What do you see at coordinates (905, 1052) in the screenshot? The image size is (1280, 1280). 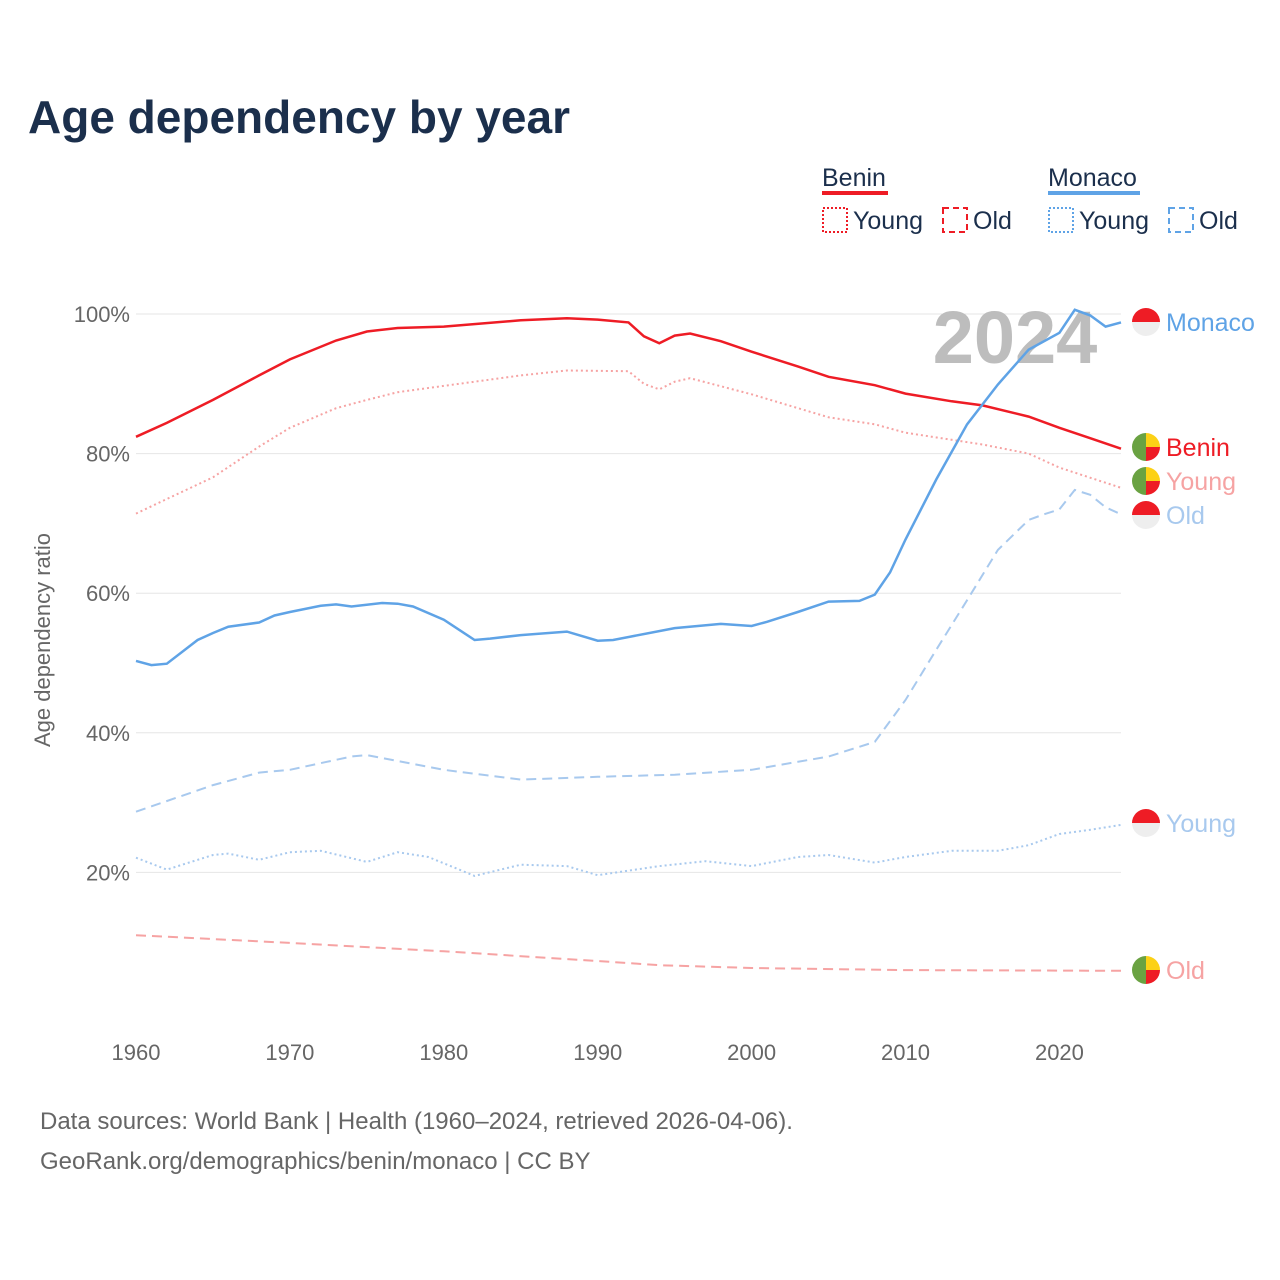 I see `x-tick-label: 2010` at bounding box center [905, 1052].